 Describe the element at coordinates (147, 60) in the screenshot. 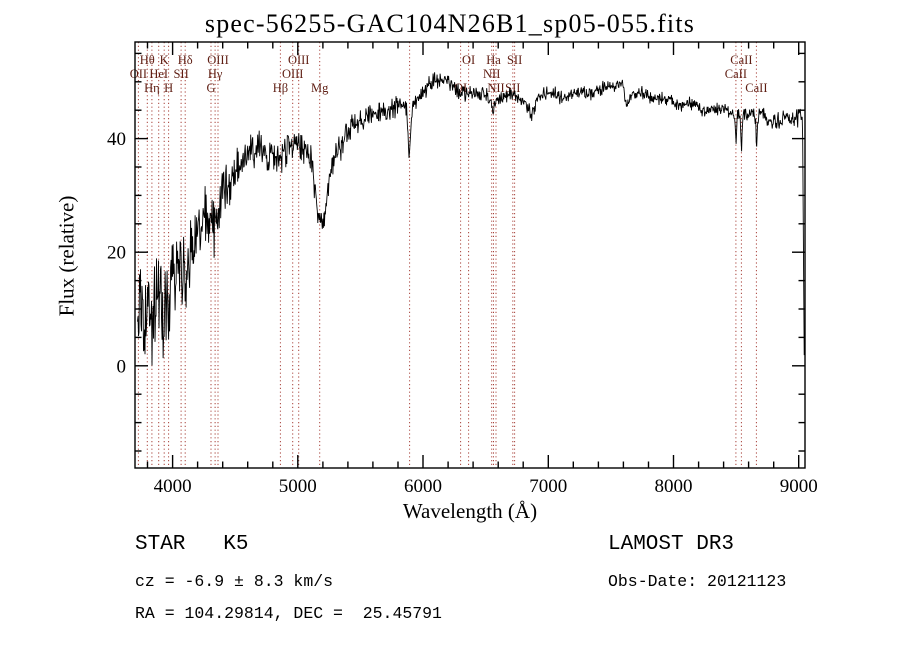

I see `spectral-line-label: Hθ` at that location.